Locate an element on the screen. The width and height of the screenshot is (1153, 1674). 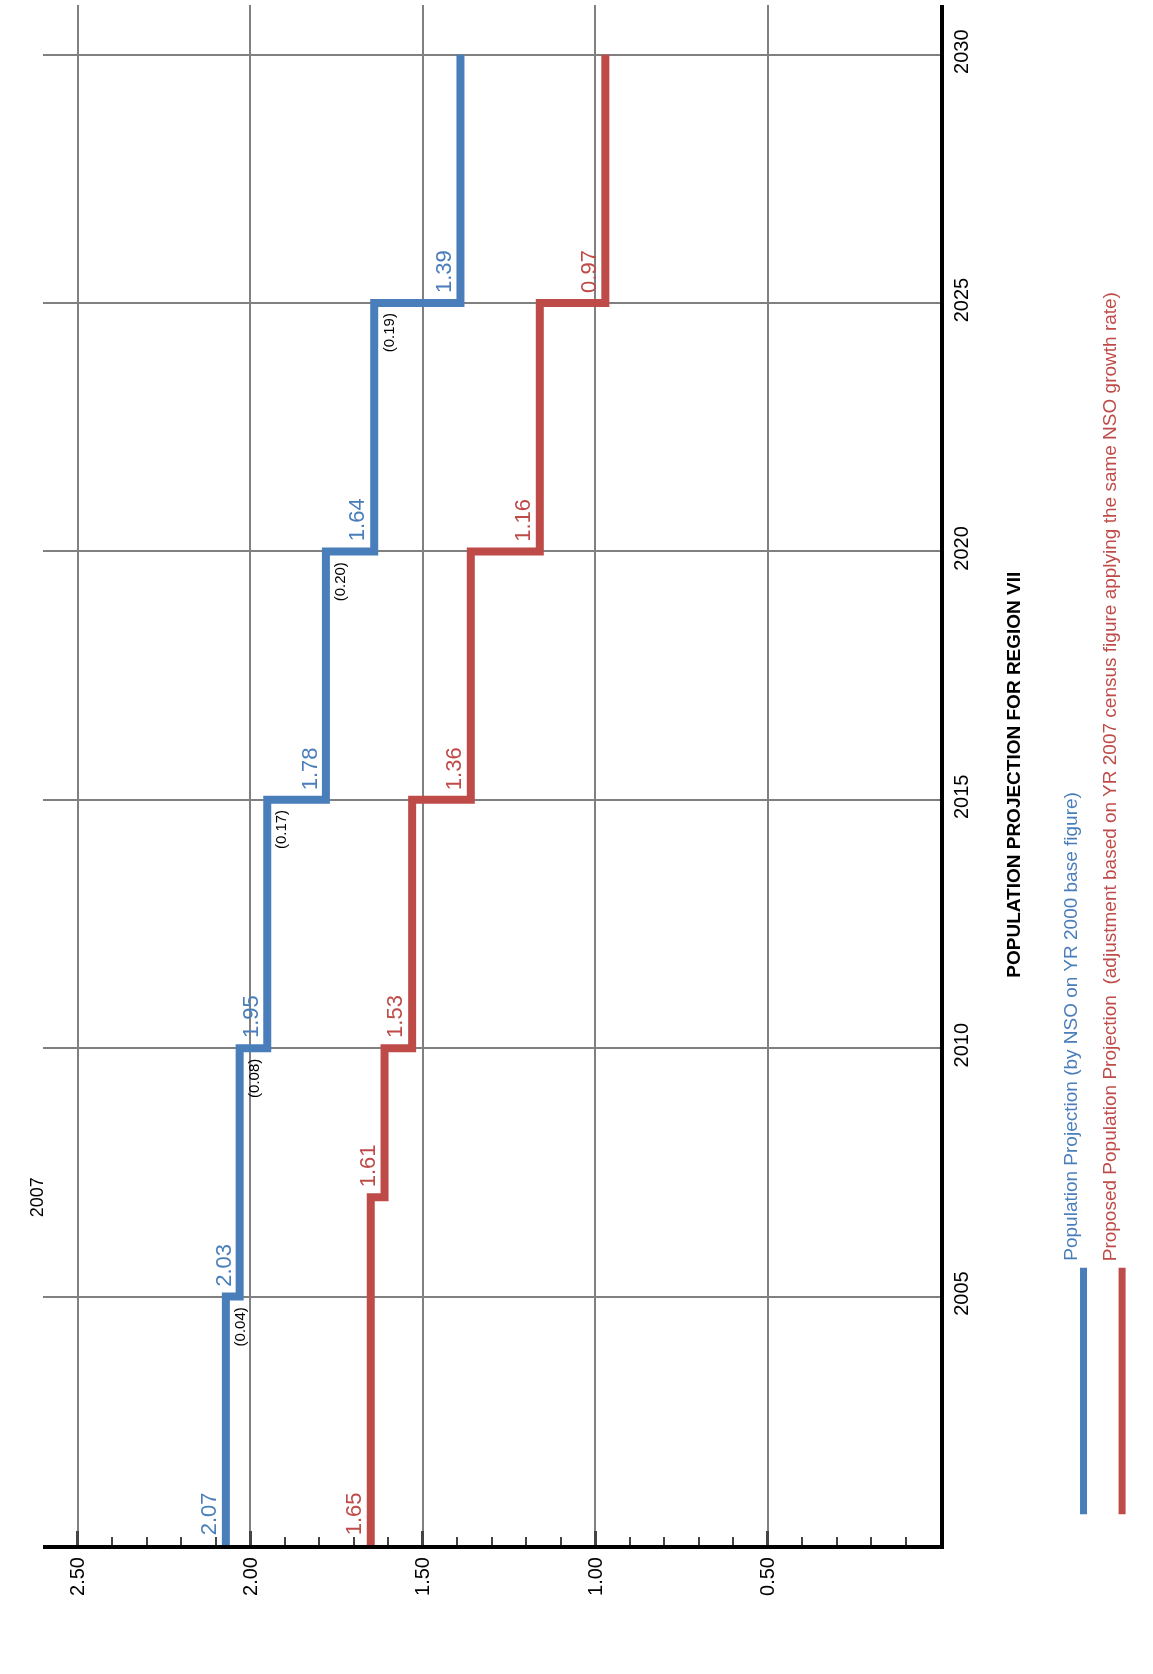
x-tick-label: 1.00 is located at coordinates (594, 1576).